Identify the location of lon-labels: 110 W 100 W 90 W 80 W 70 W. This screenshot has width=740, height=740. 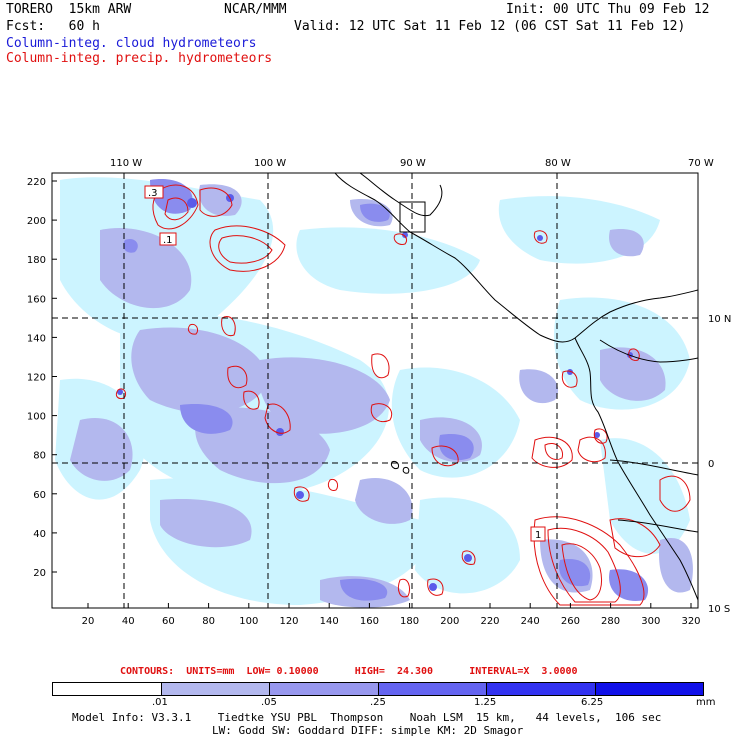
(412, 163).